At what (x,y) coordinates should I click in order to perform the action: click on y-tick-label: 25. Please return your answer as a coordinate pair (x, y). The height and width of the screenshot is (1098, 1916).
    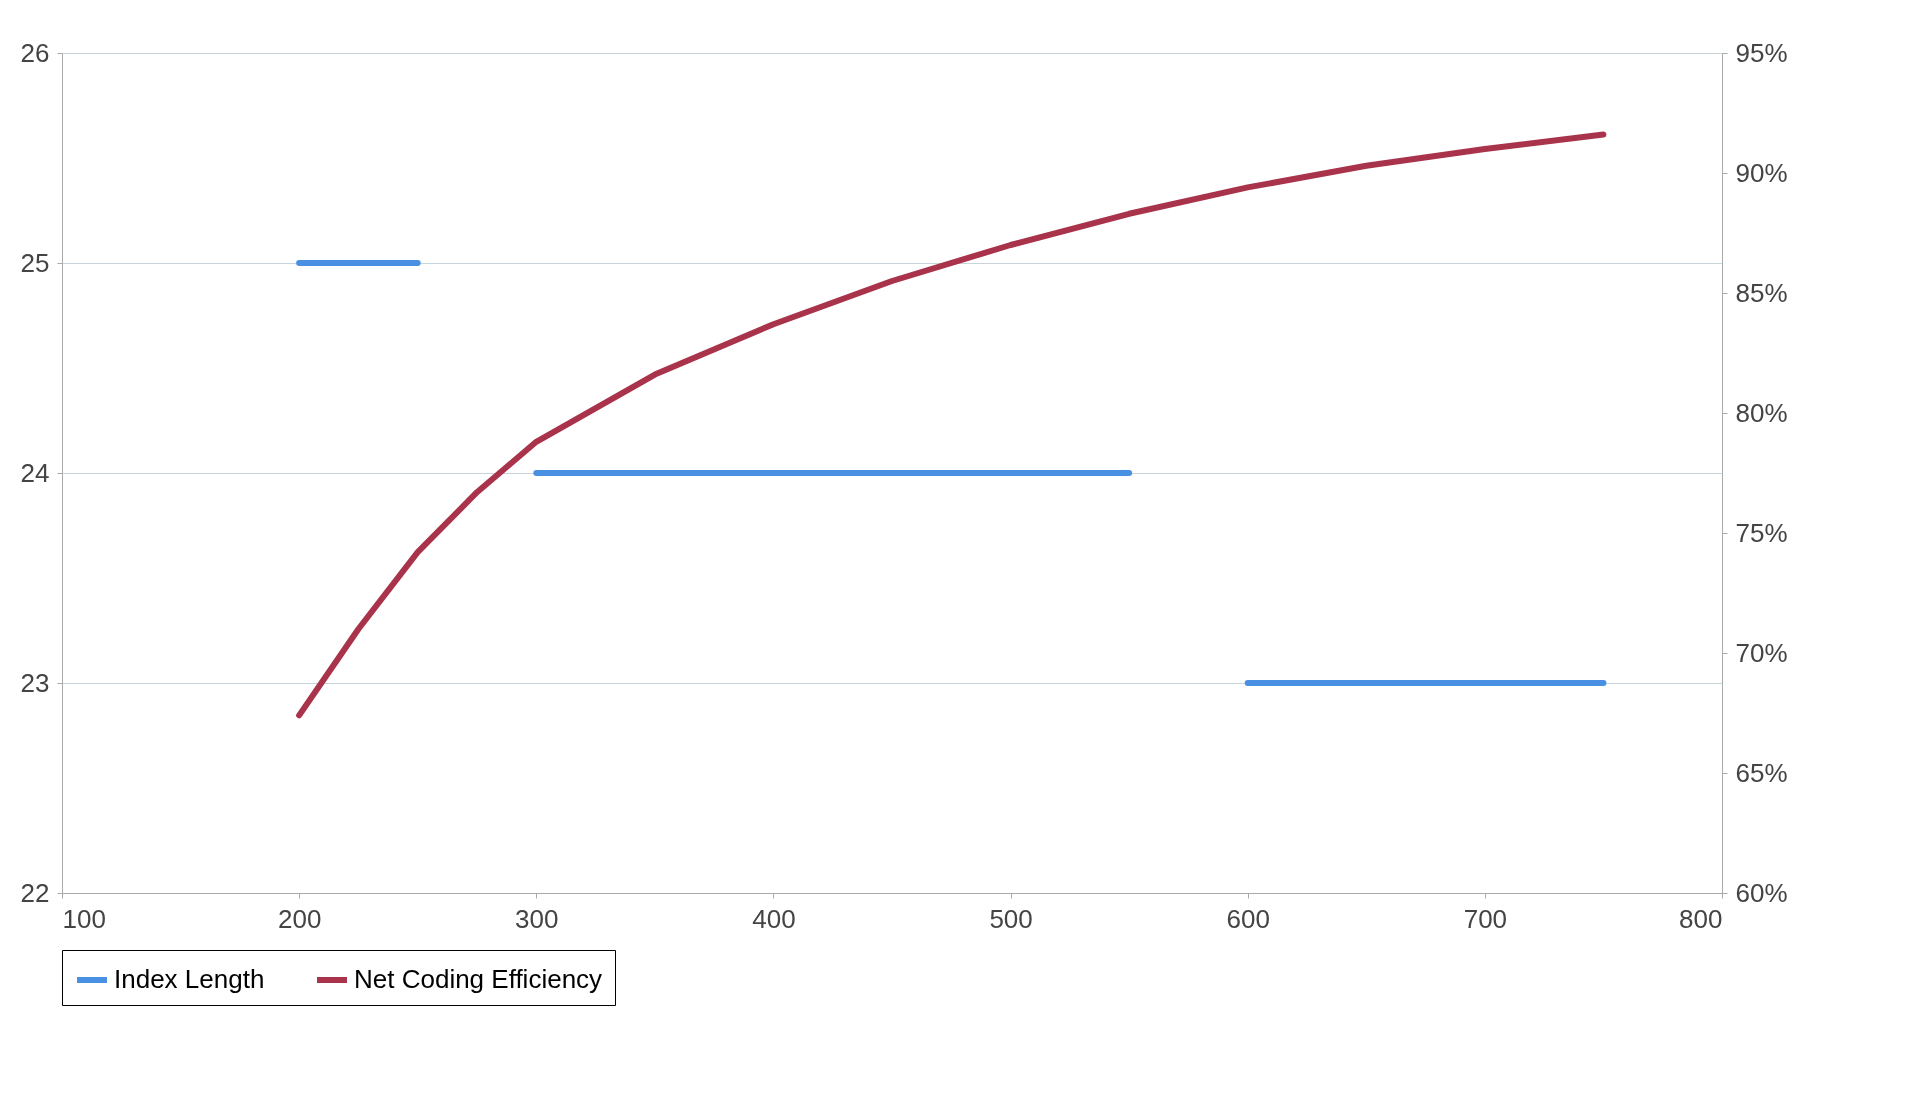
    Looking at the image, I should click on (35, 262).